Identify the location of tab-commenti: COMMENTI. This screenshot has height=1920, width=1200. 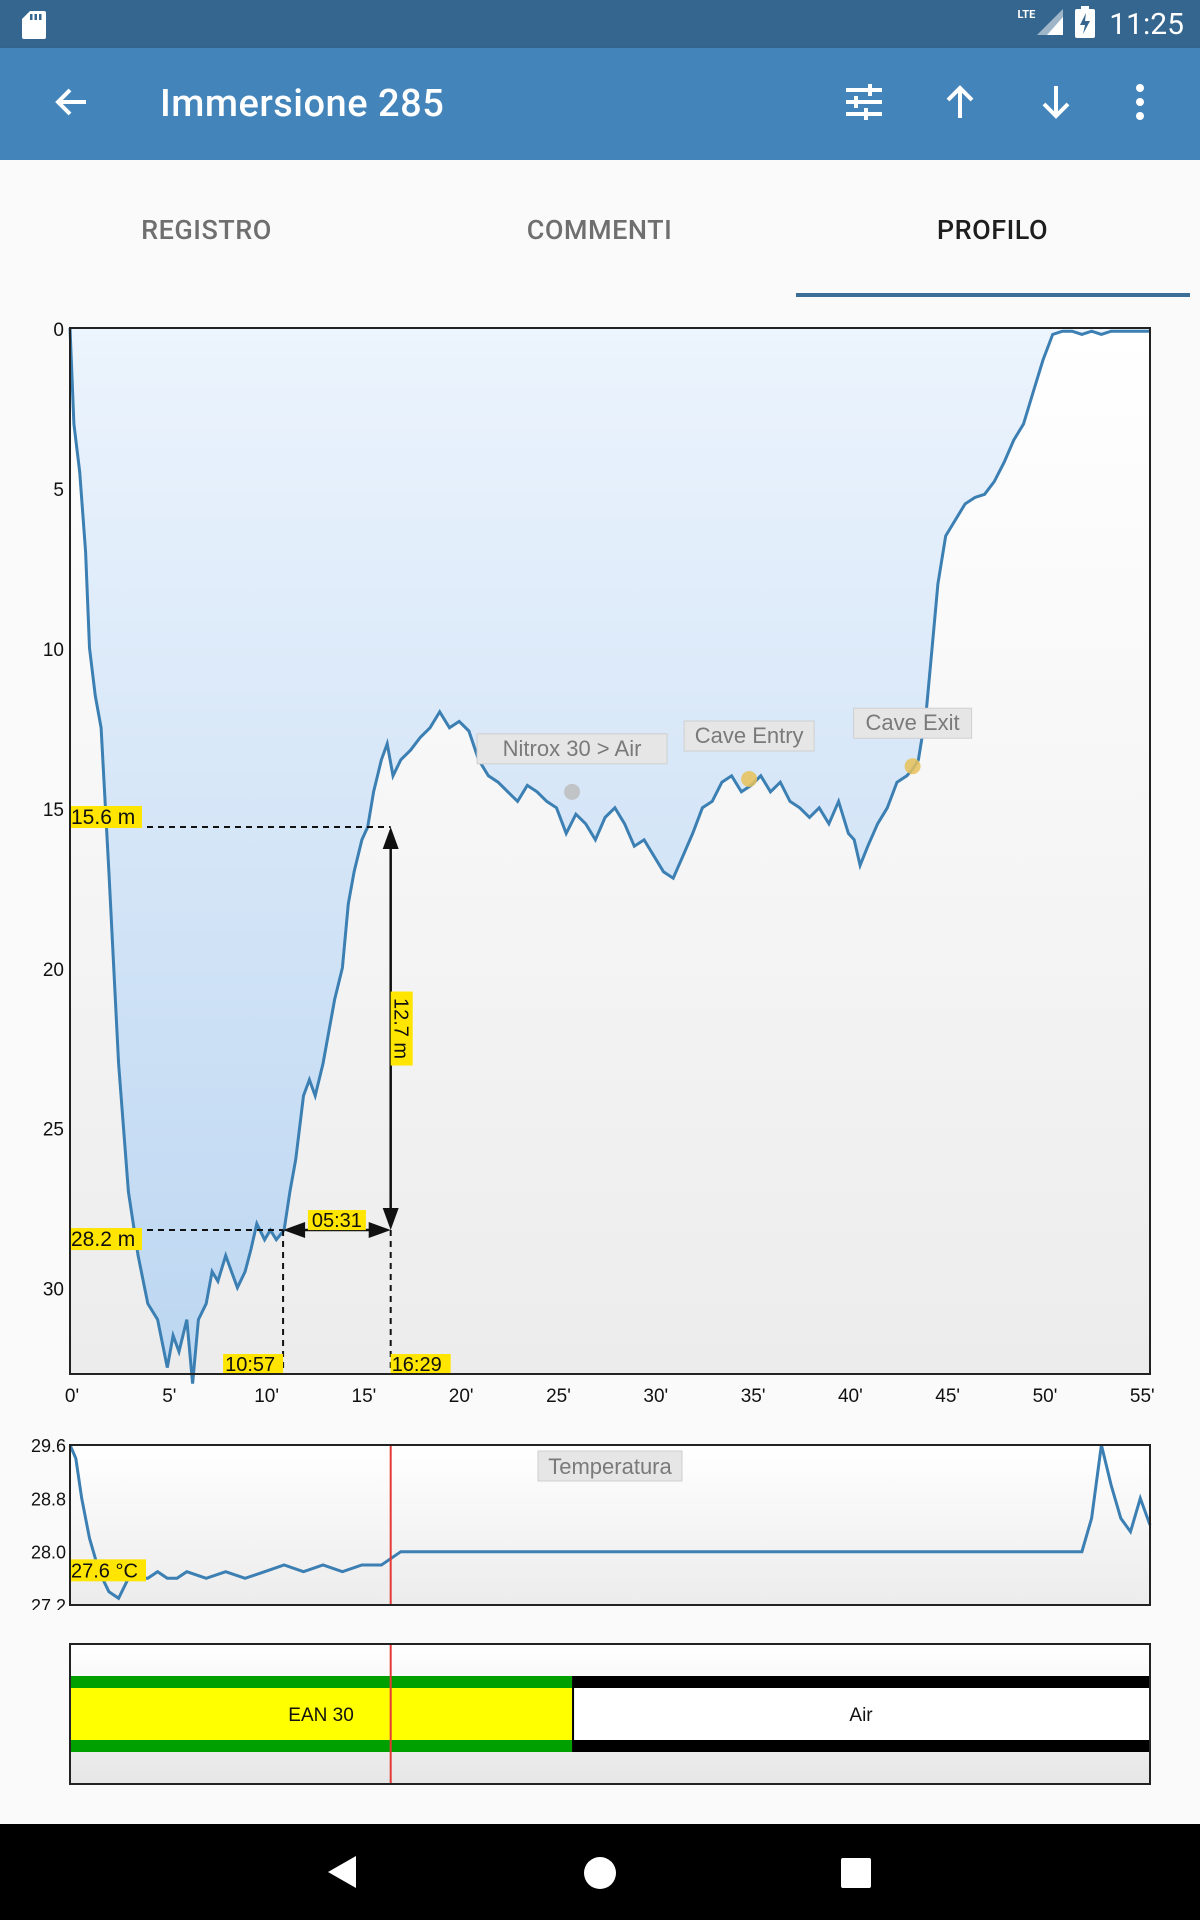
(599, 230).